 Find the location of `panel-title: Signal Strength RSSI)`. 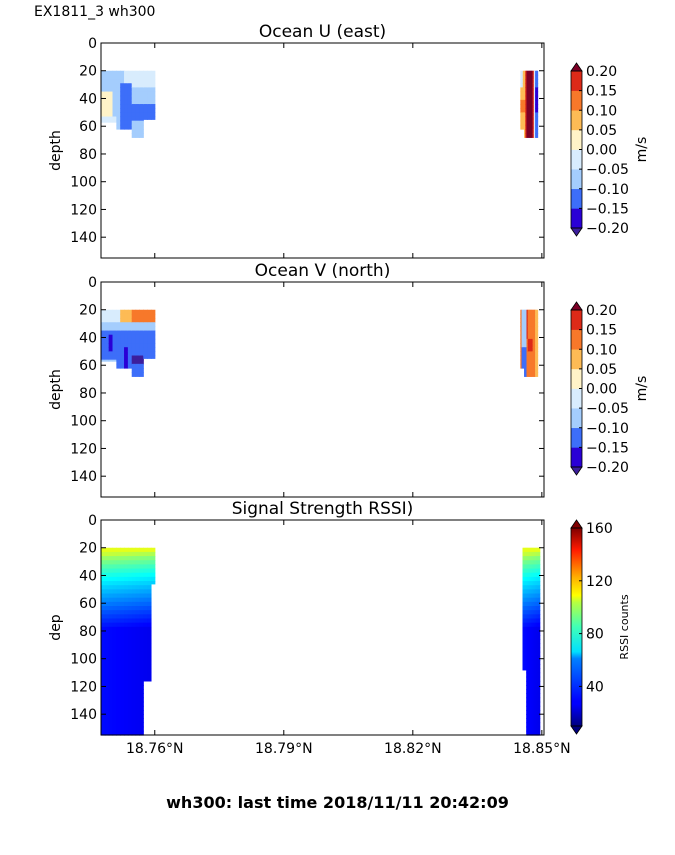

panel-title: Signal Strength RSSI) is located at coordinates (323, 509).